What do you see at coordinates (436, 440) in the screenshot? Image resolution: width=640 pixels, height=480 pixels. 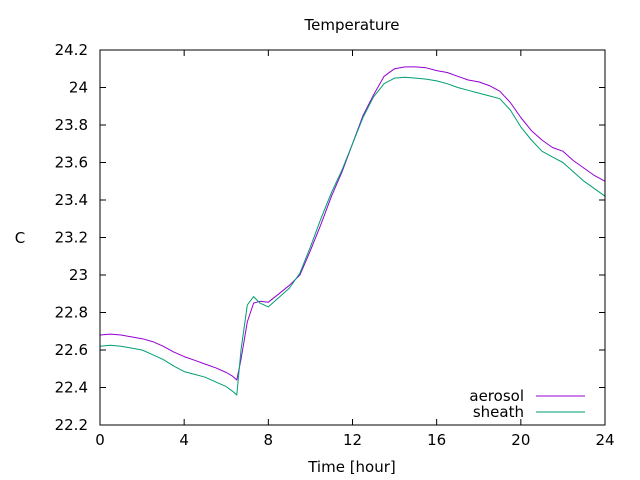 I see `x-tick-label: 16` at bounding box center [436, 440].